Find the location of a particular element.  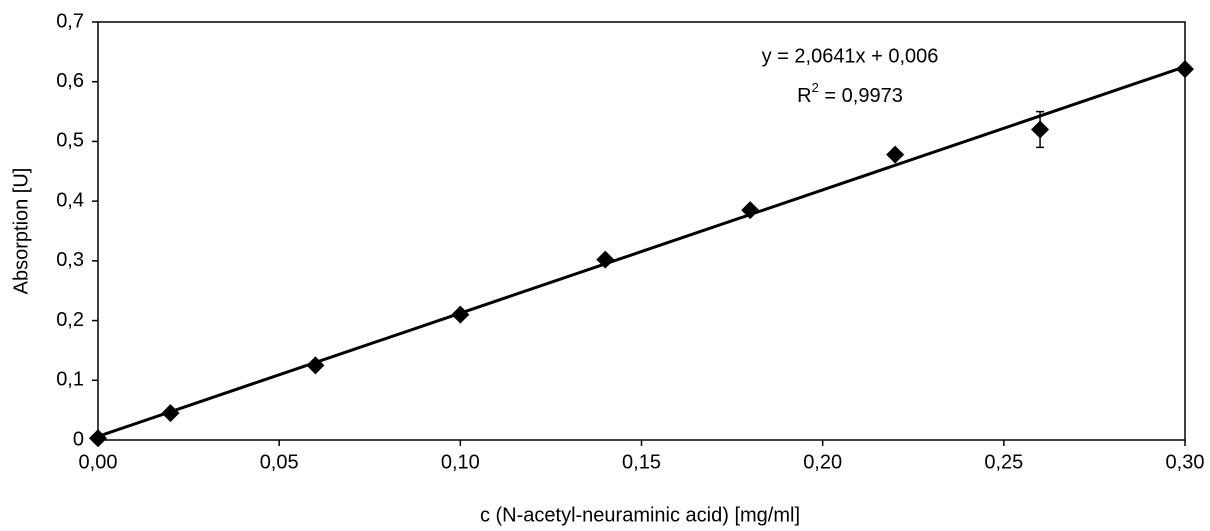

y-tick-label: 0,7 is located at coordinates (70, 21).